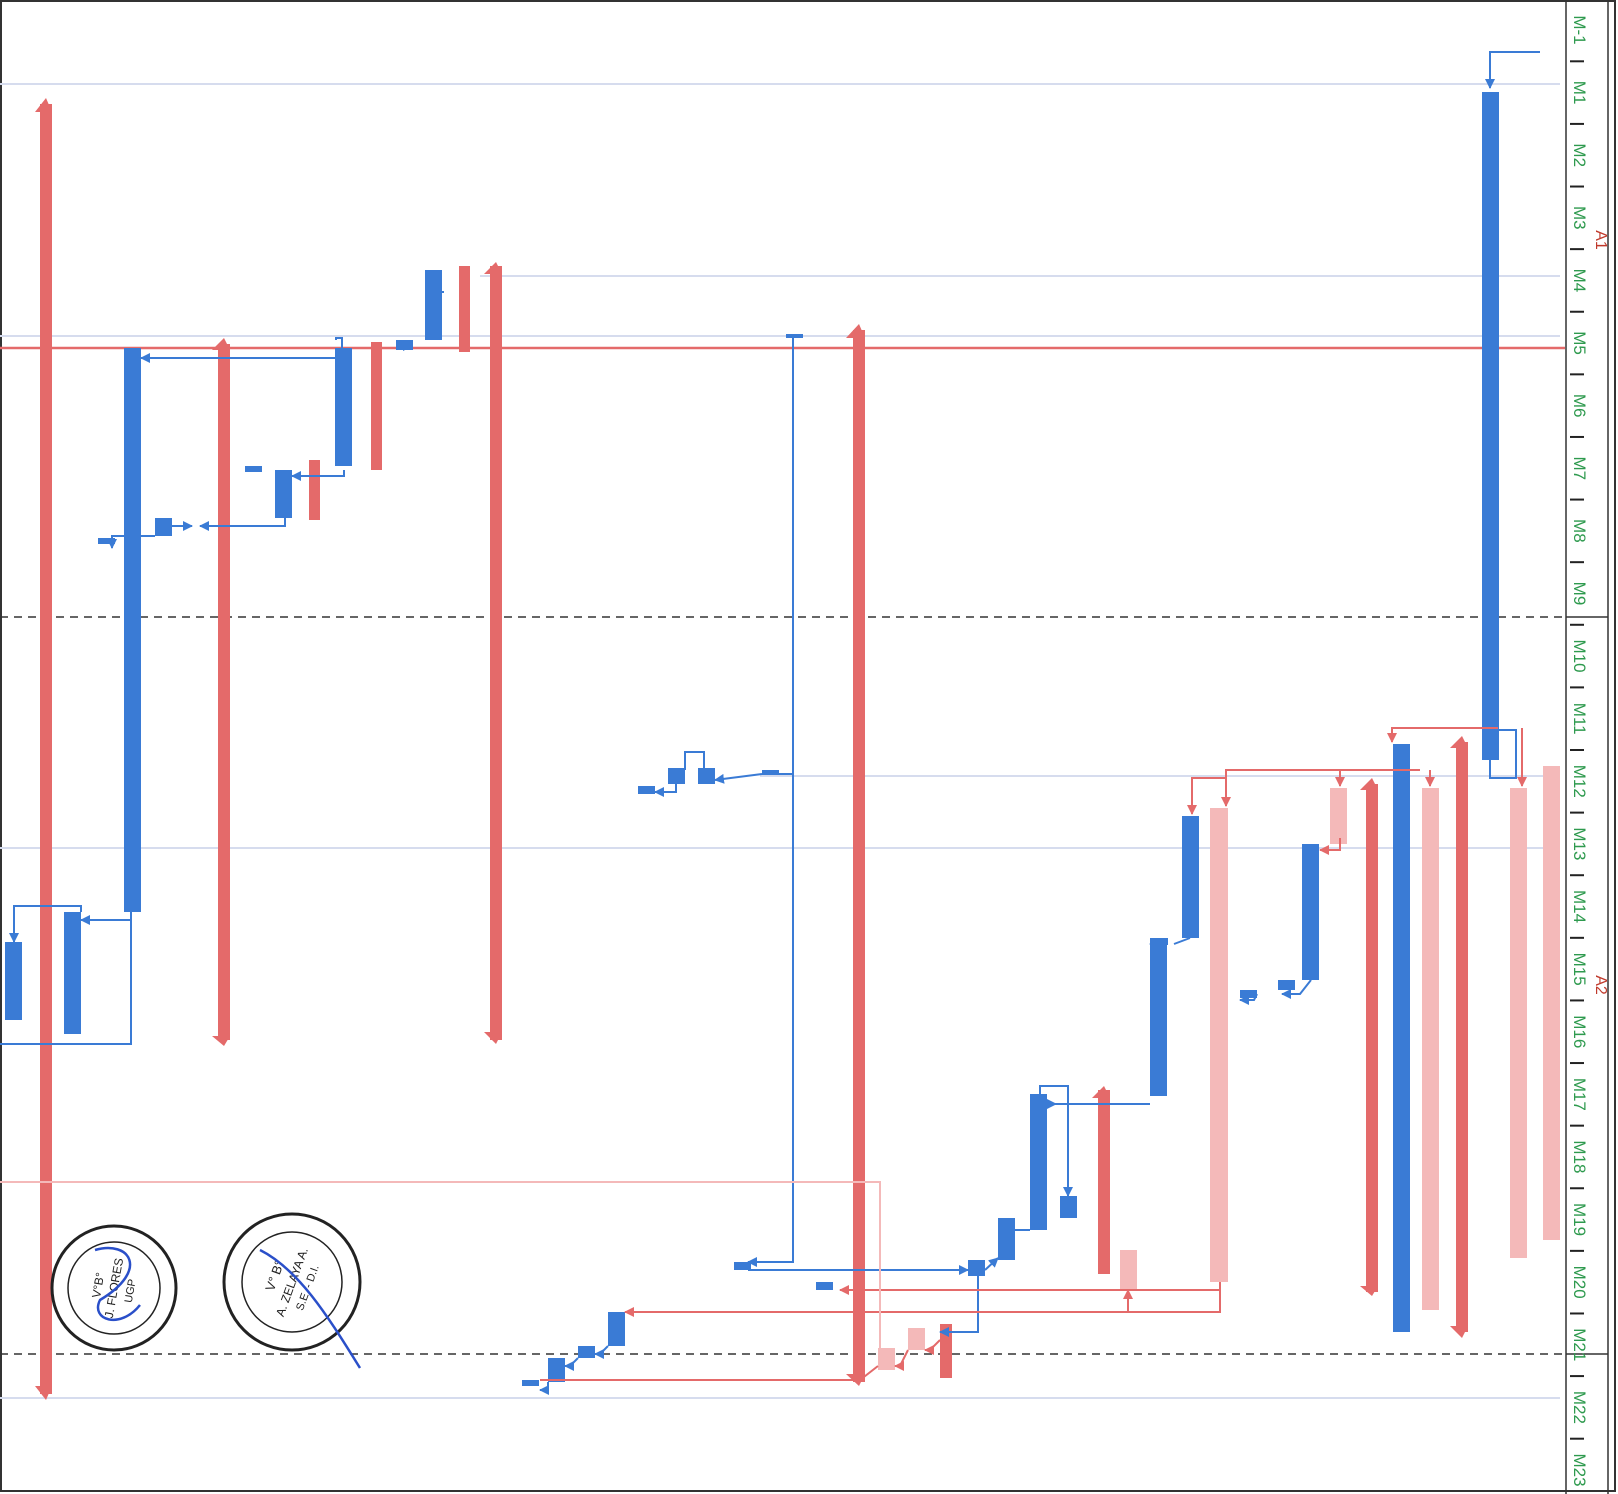 This screenshot has height=1494, width=1618. Describe the element at coordinates (131, 1291) in the screenshot. I see `stamp-line-3: UGP` at that location.